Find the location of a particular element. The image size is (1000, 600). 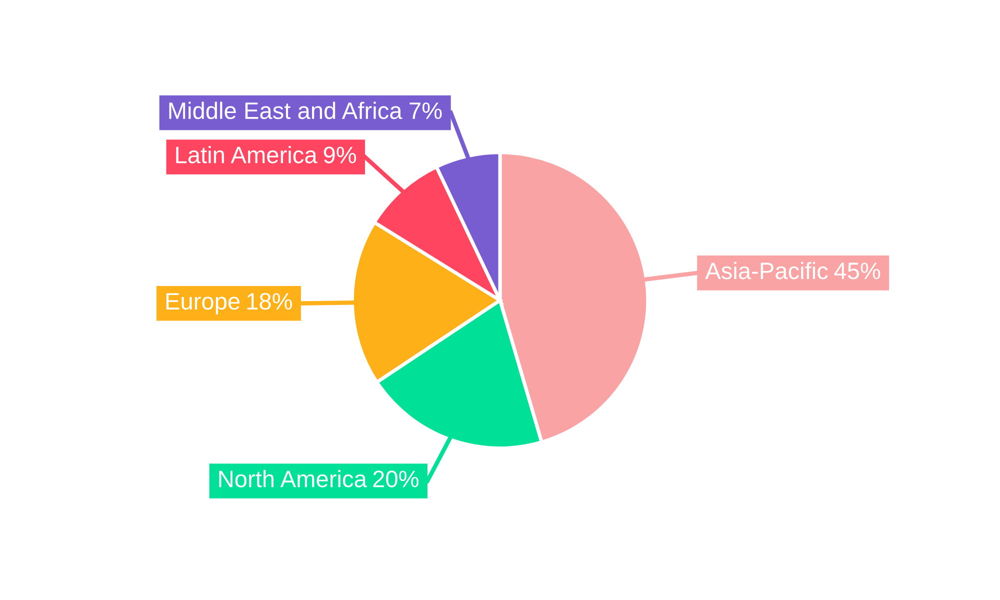

data-label: 9% is located at coordinates (340, 155).